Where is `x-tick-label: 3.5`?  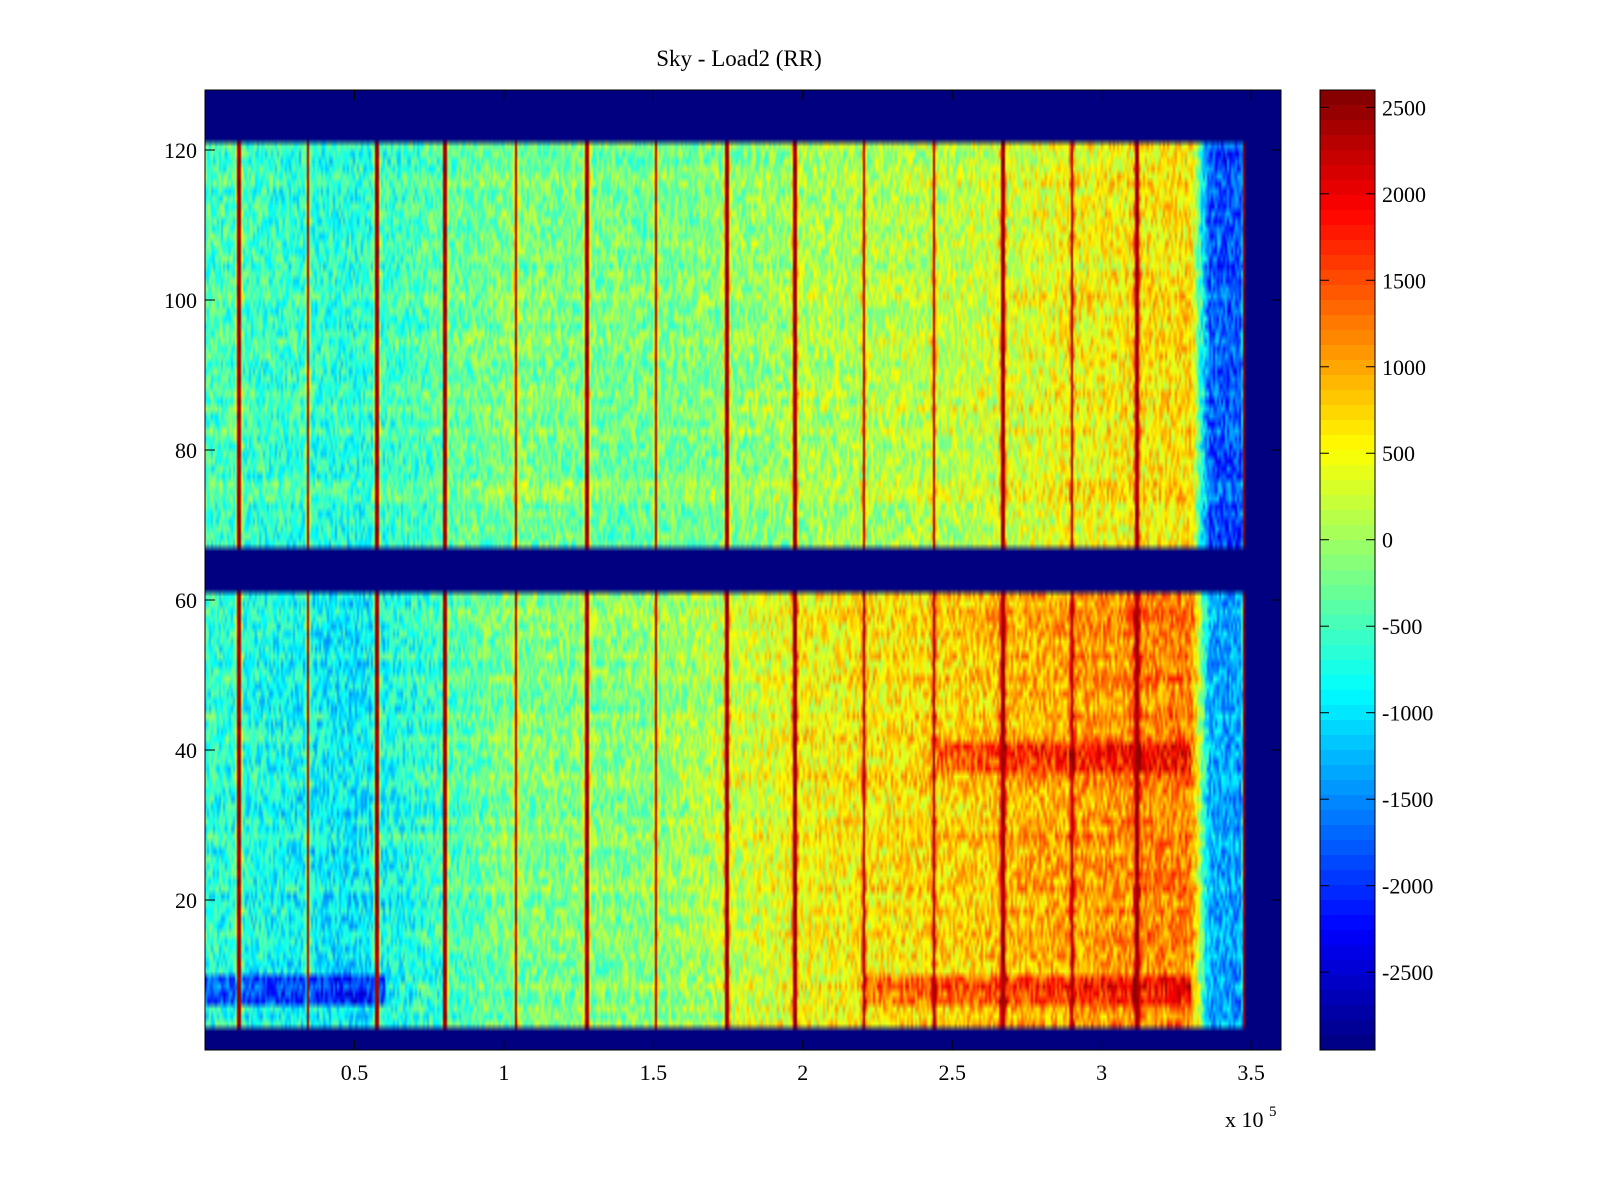
x-tick-label: 3.5 is located at coordinates (1251, 1072).